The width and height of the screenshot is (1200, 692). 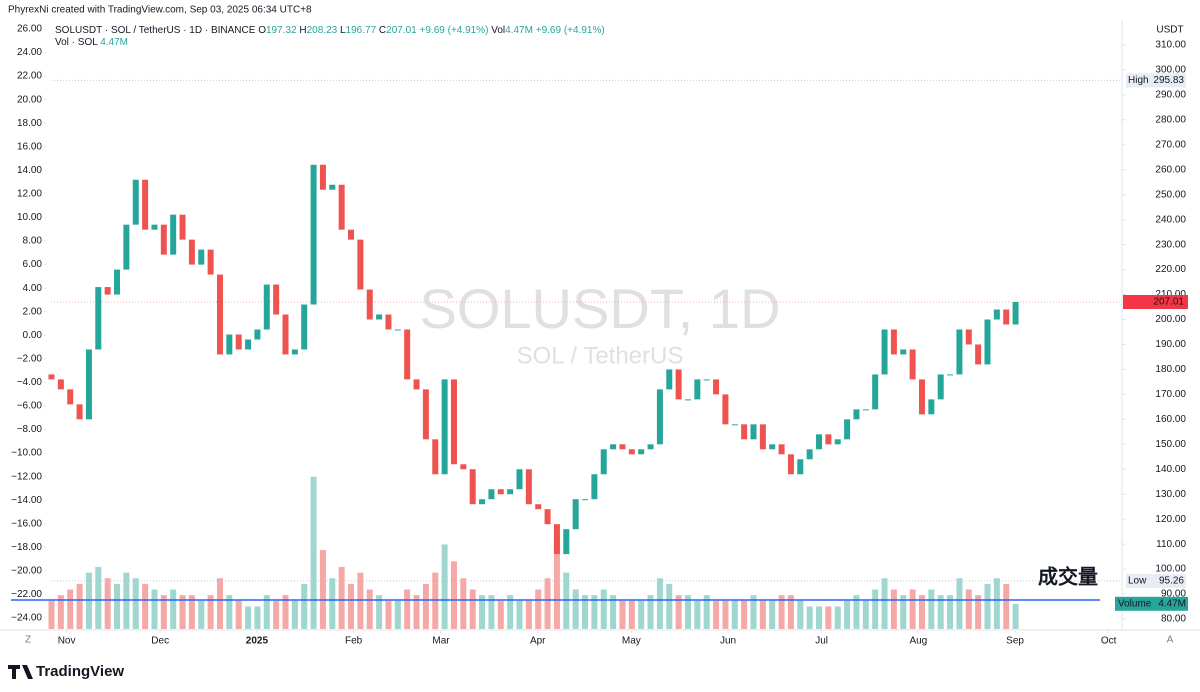 I want to click on currency: USDT, so click(x=1169, y=30).